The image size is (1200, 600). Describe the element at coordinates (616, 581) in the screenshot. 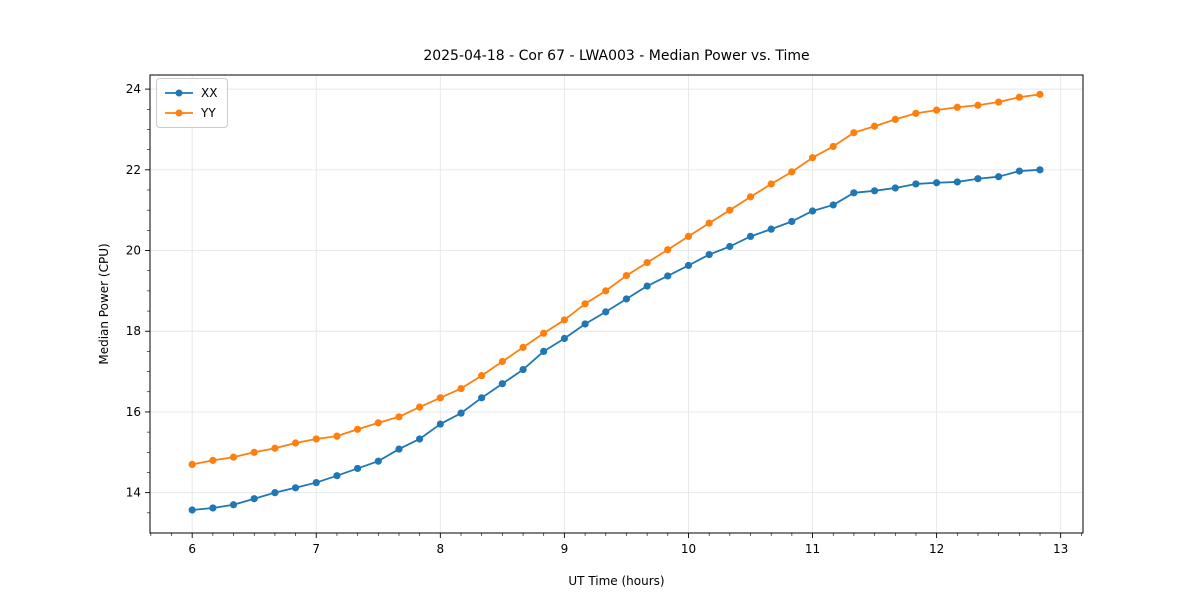

I see `x-axis-label: UT Time (hours)` at that location.